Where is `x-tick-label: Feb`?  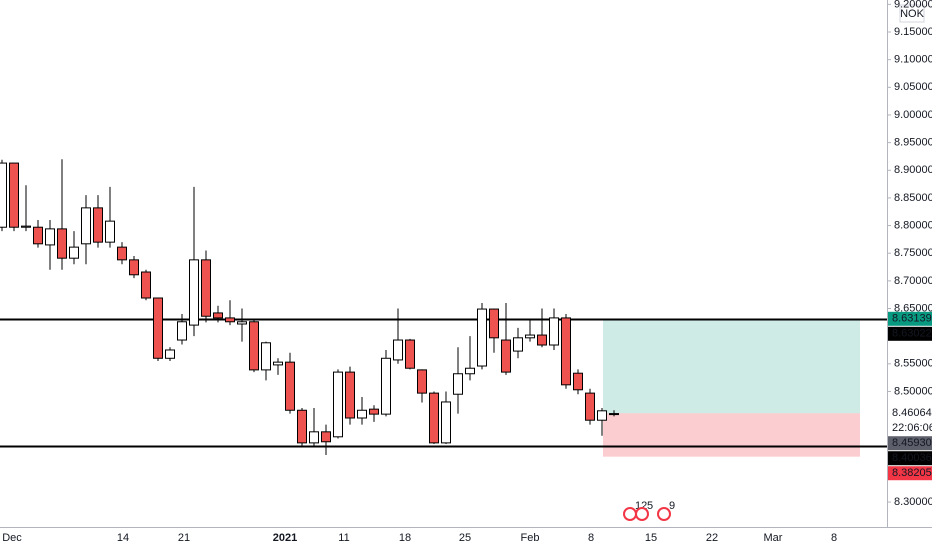 x-tick-label: Feb is located at coordinates (530, 538).